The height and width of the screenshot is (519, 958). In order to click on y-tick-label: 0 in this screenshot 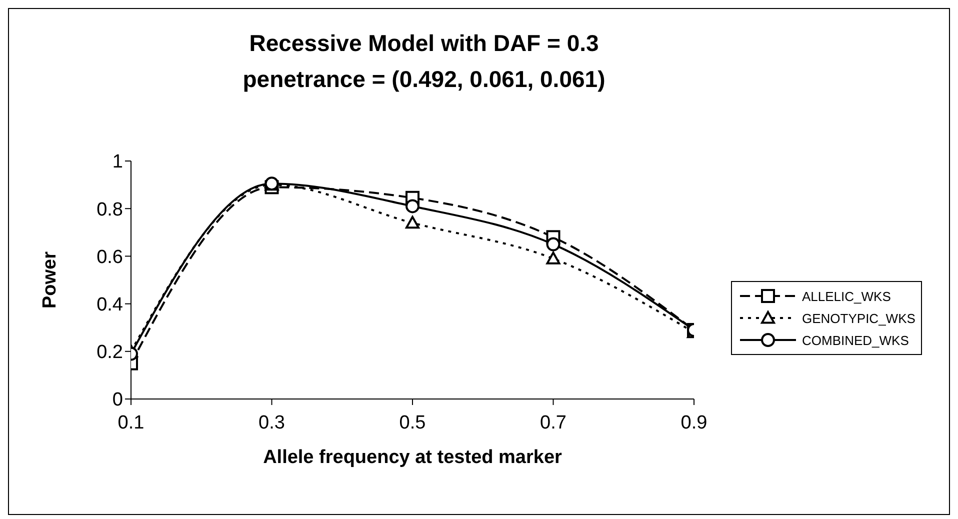, I will do `click(117, 400)`.